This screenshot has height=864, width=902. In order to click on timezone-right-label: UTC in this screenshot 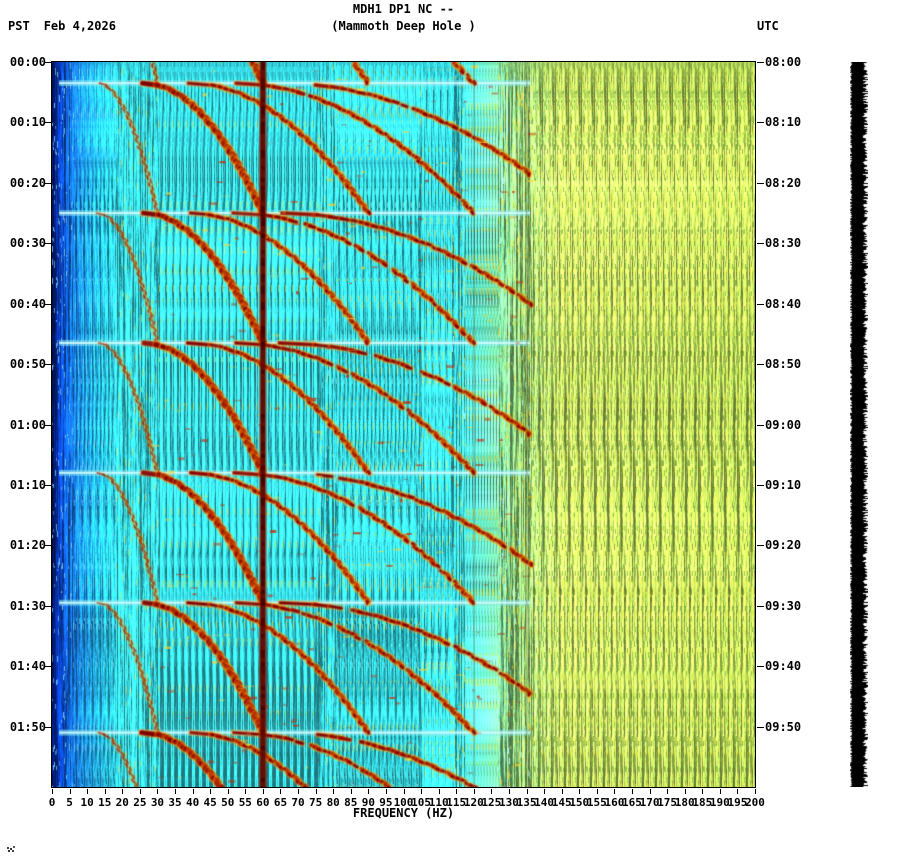, I will do `click(768, 26)`.